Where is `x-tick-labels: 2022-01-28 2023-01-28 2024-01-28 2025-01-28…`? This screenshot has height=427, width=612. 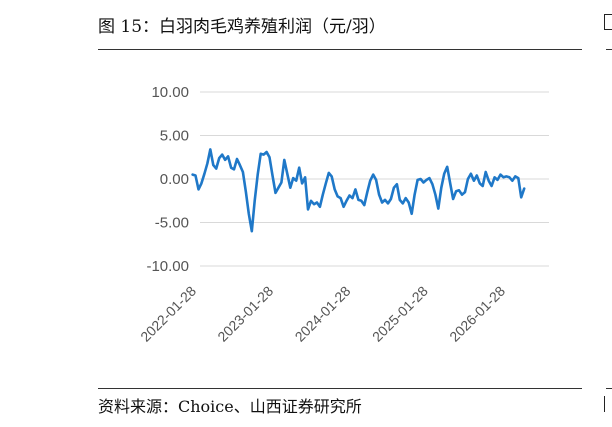
x-tick-labels: 2022-01-28 2023-01-28 2024-01-28 2025-01-28… is located at coordinates (322, 314).